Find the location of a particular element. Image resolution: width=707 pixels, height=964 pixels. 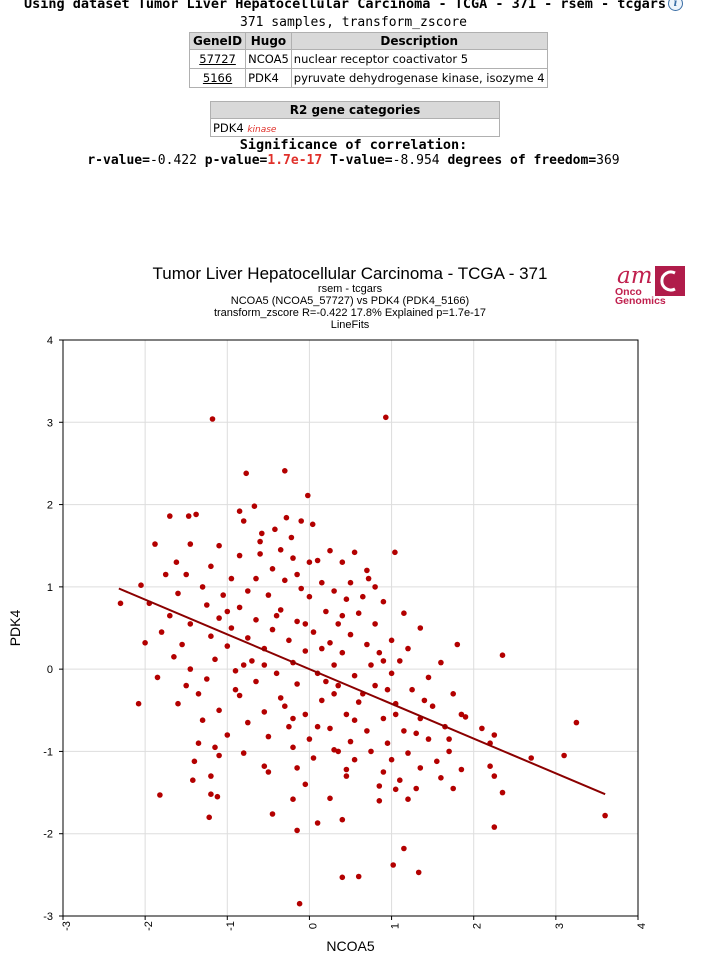

gene-description: pyruvate dehydrogenase kinase, isozyme 4 is located at coordinates (419, 78).